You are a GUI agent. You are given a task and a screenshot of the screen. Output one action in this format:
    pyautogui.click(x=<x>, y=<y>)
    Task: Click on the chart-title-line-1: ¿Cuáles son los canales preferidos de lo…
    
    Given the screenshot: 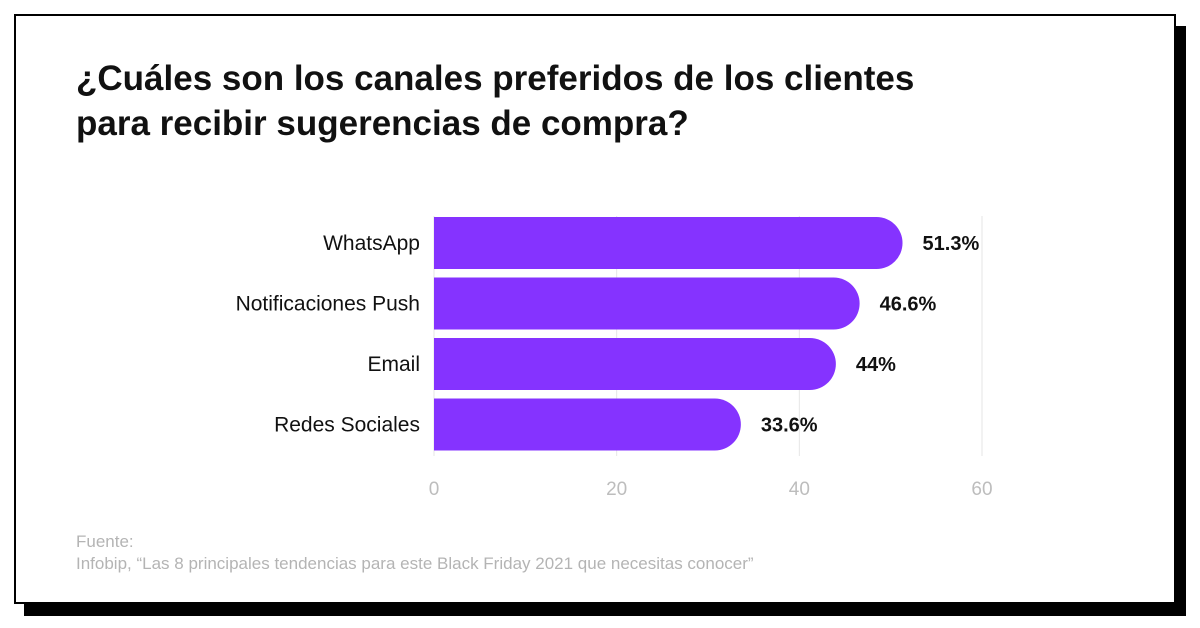 What is the action you would take?
    pyautogui.click(x=495, y=78)
    